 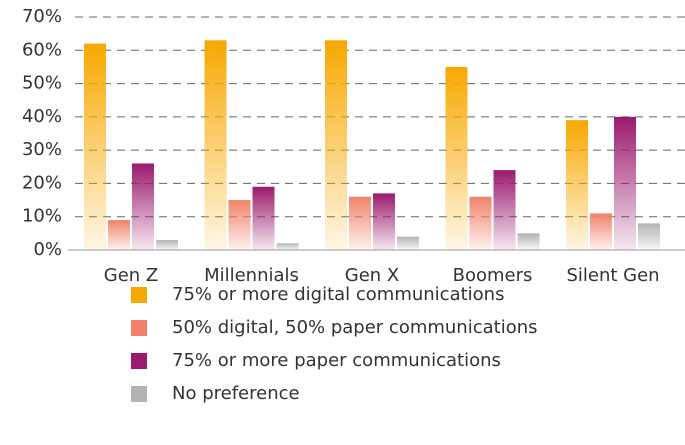 What do you see at coordinates (42, 16) in the screenshot?
I see `y-tick-label: 70%` at bounding box center [42, 16].